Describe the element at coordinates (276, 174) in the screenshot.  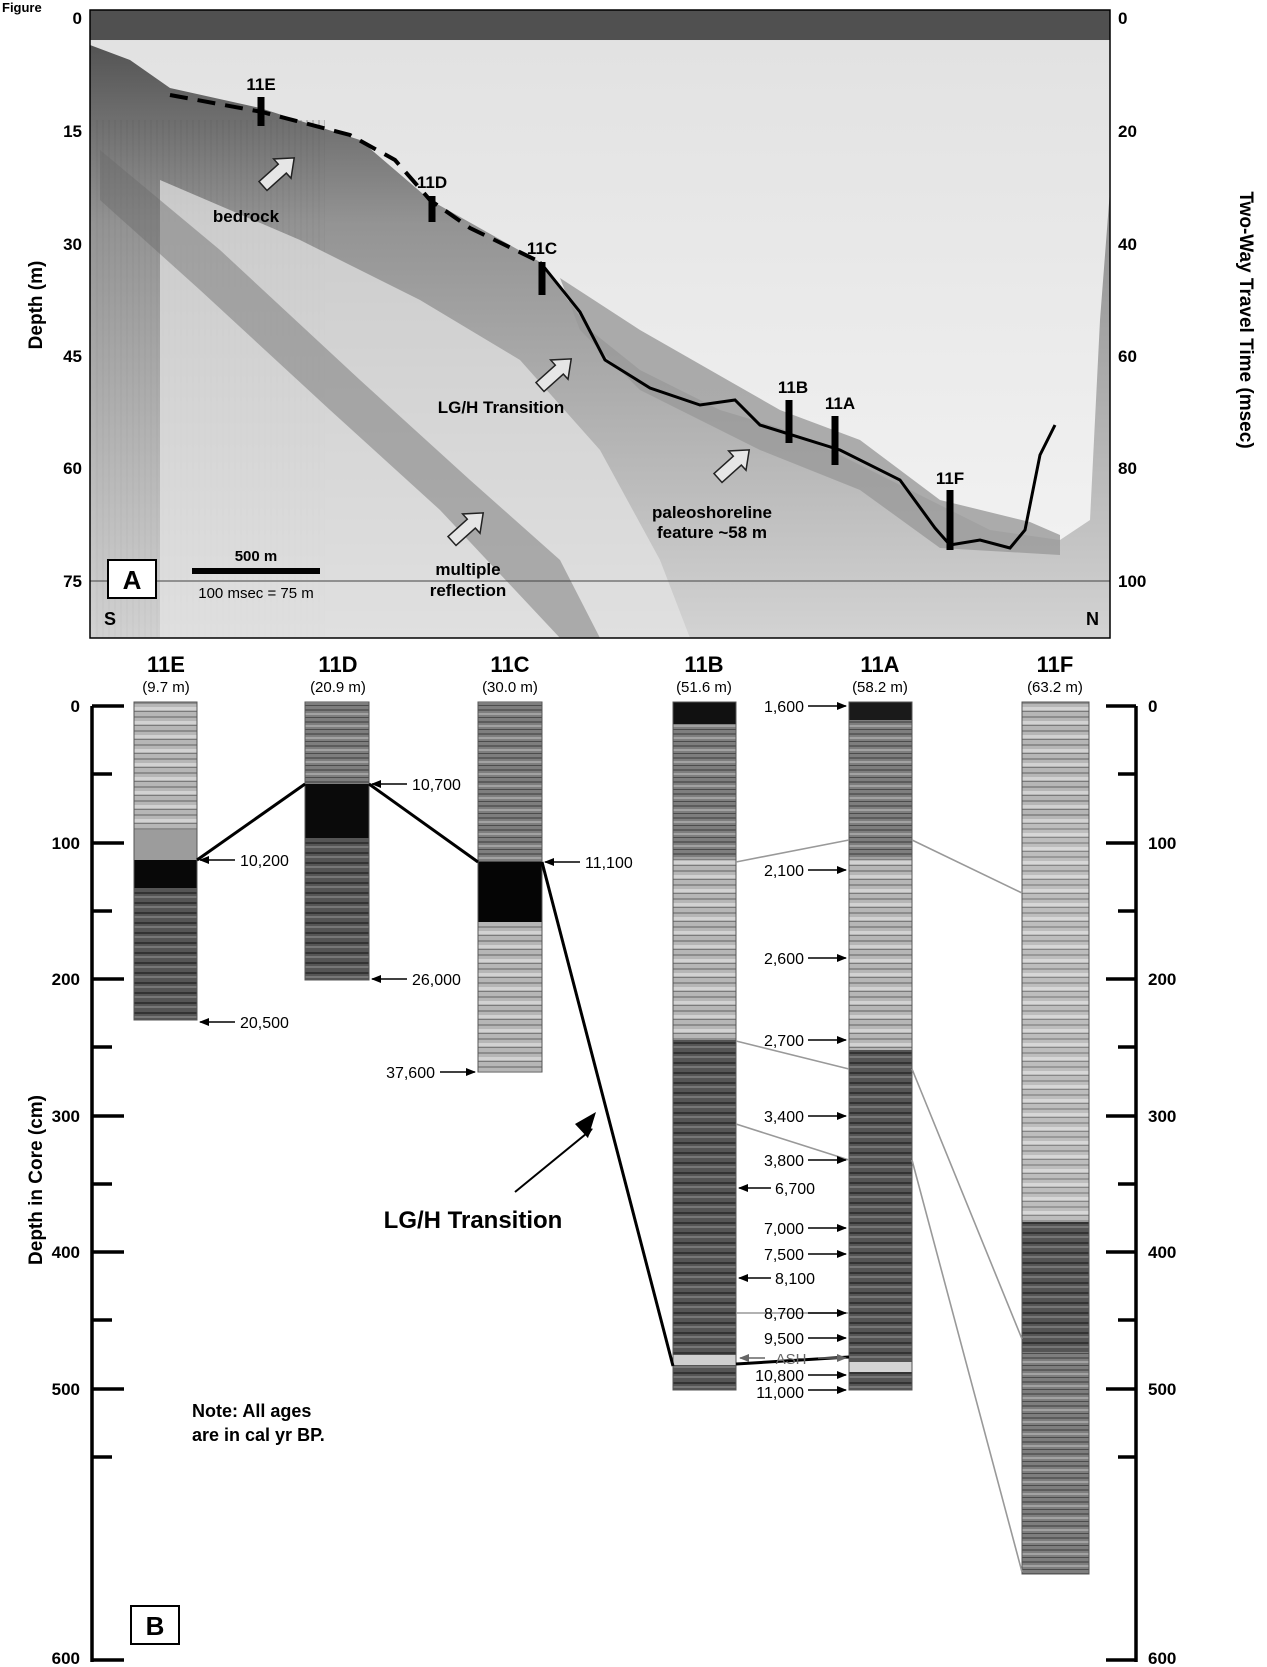
I see `bedrock-arrow` at that location.